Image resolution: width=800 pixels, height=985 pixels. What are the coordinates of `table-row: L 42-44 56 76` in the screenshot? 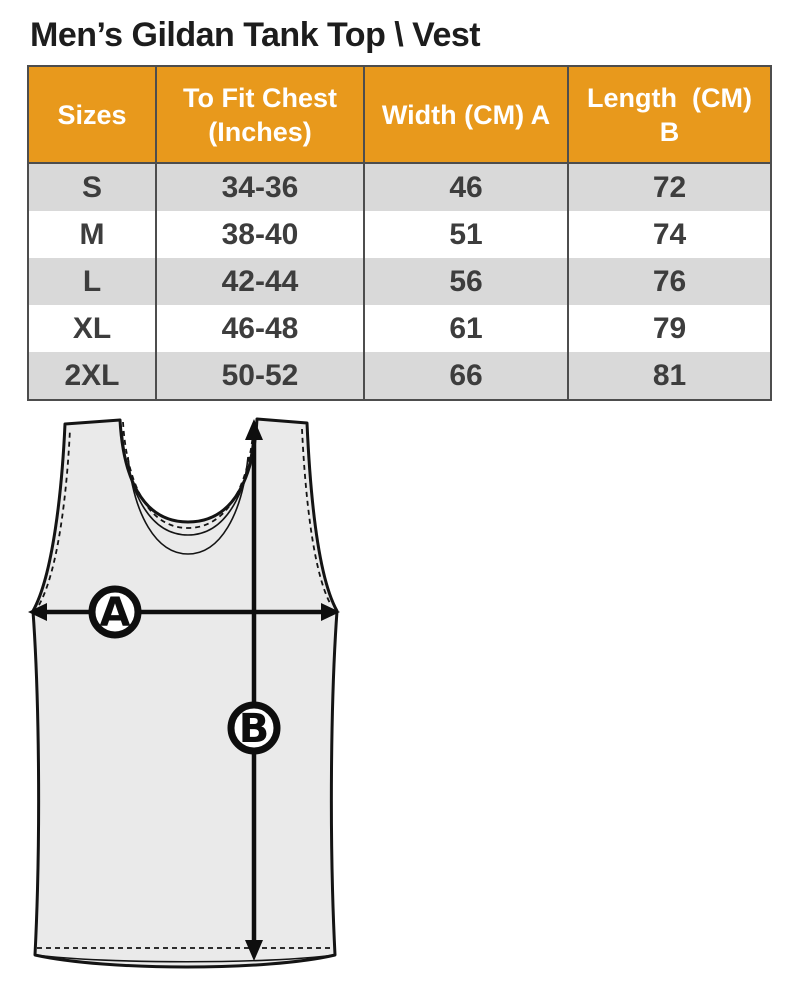 It's located at (399, 281).